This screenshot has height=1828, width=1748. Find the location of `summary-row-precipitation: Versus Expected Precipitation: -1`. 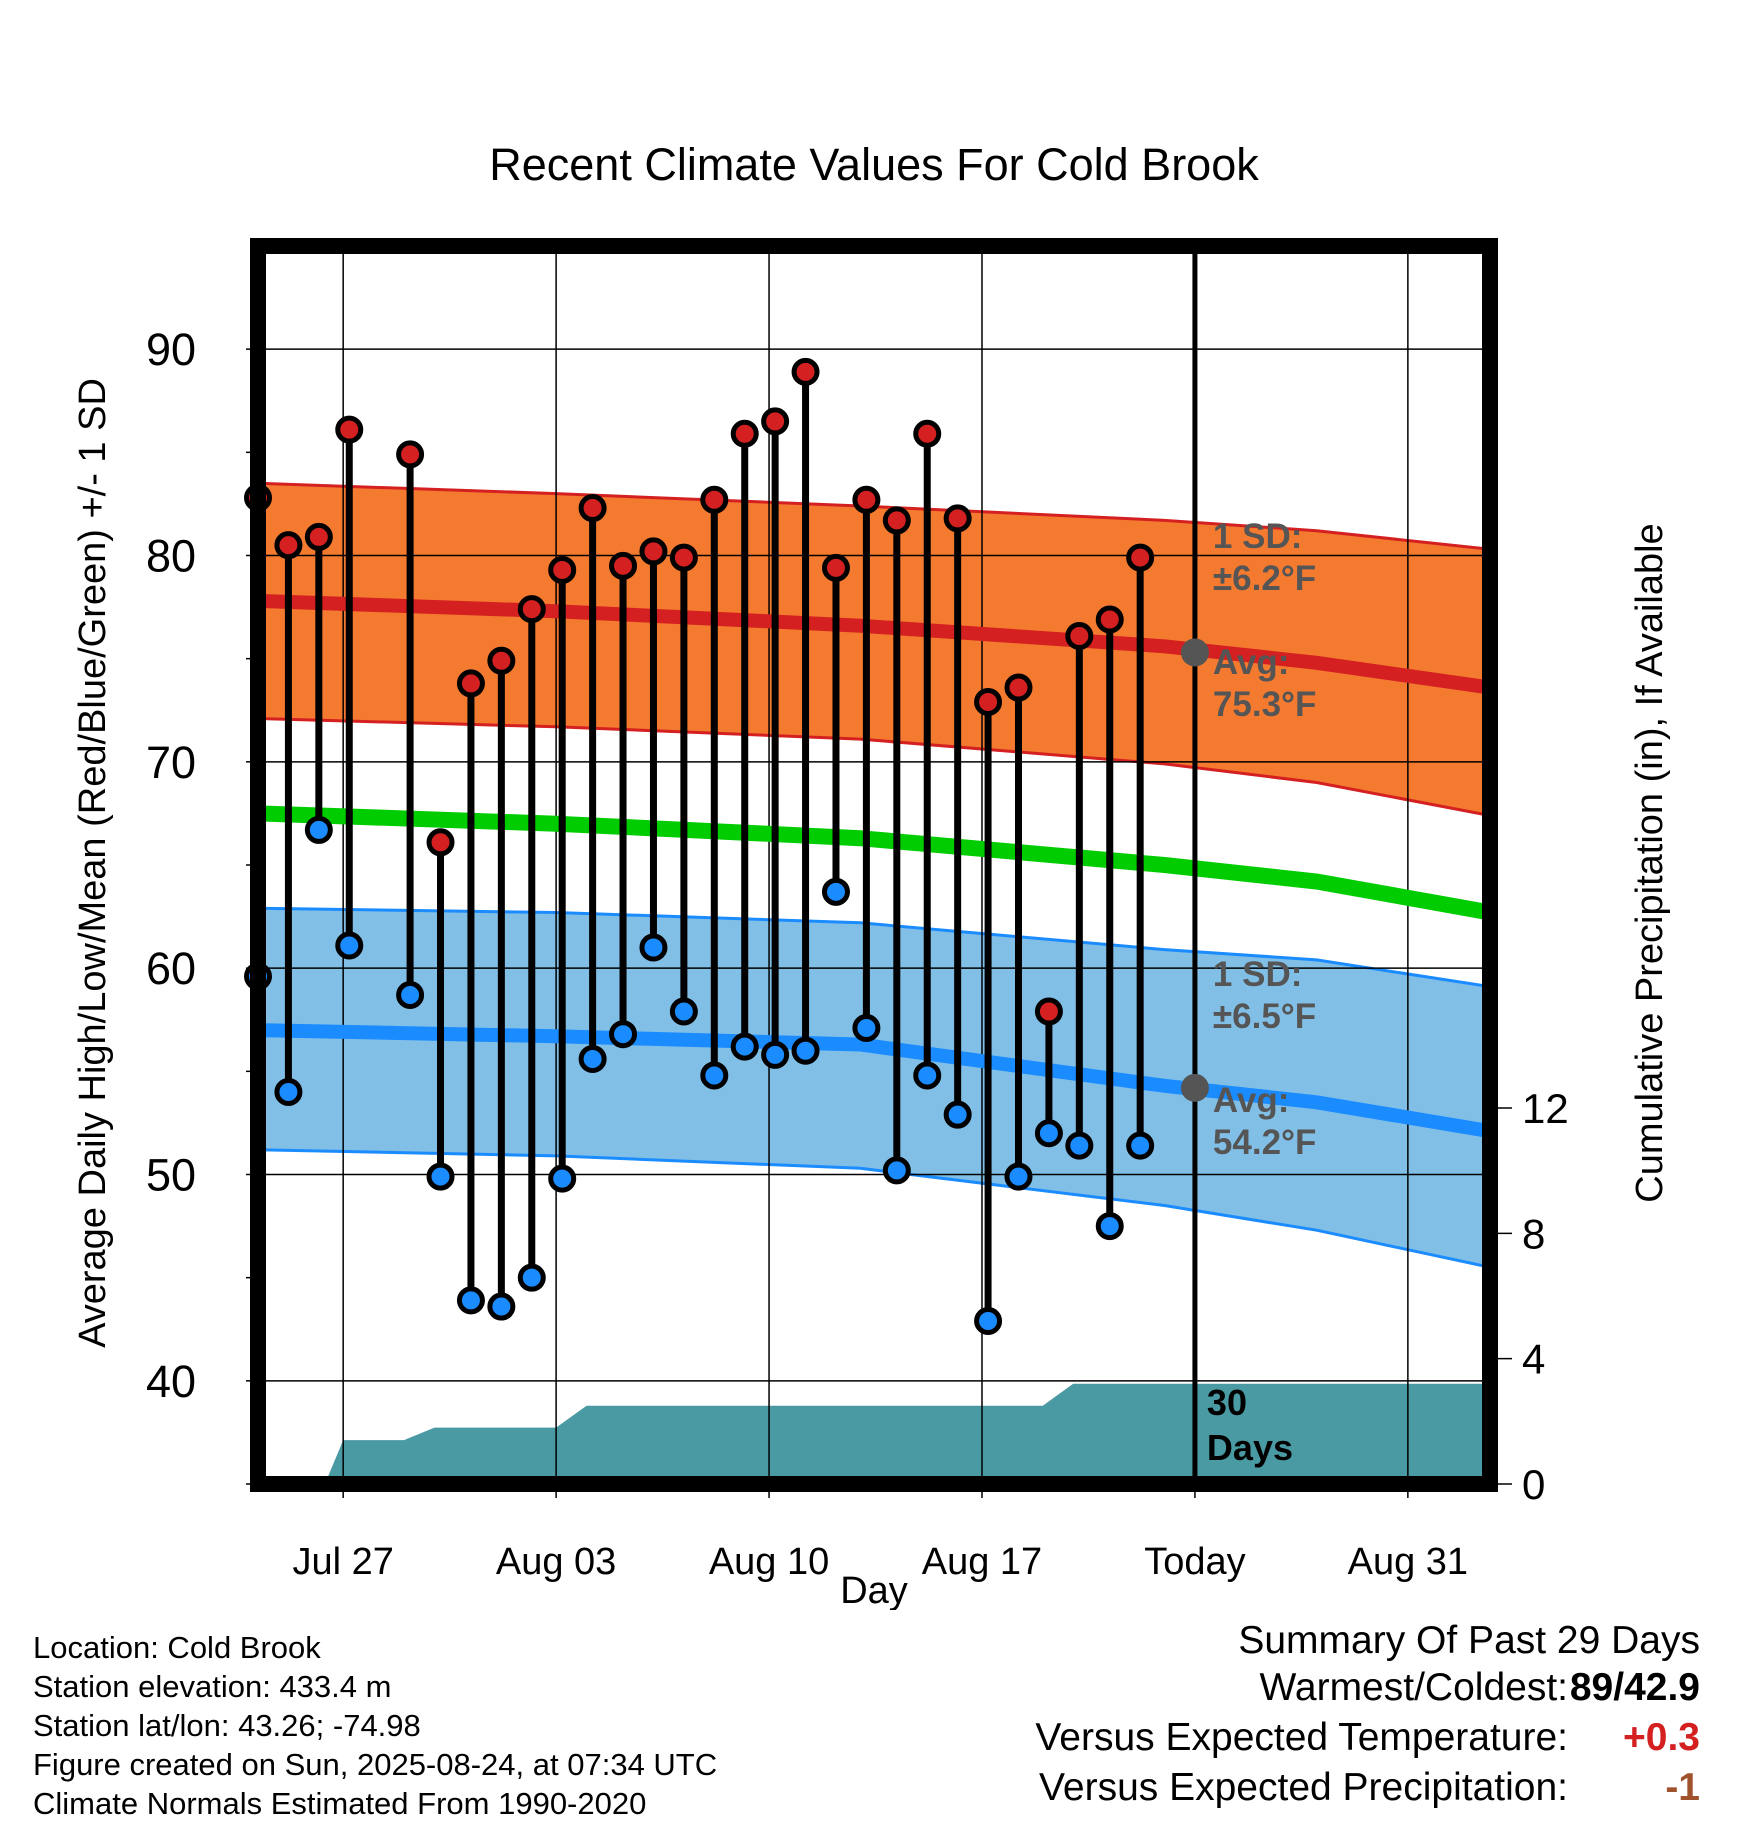

summary-row-precipitation: Versus Expected Precipitation: -1 is located at coordinates (1250, 1791).